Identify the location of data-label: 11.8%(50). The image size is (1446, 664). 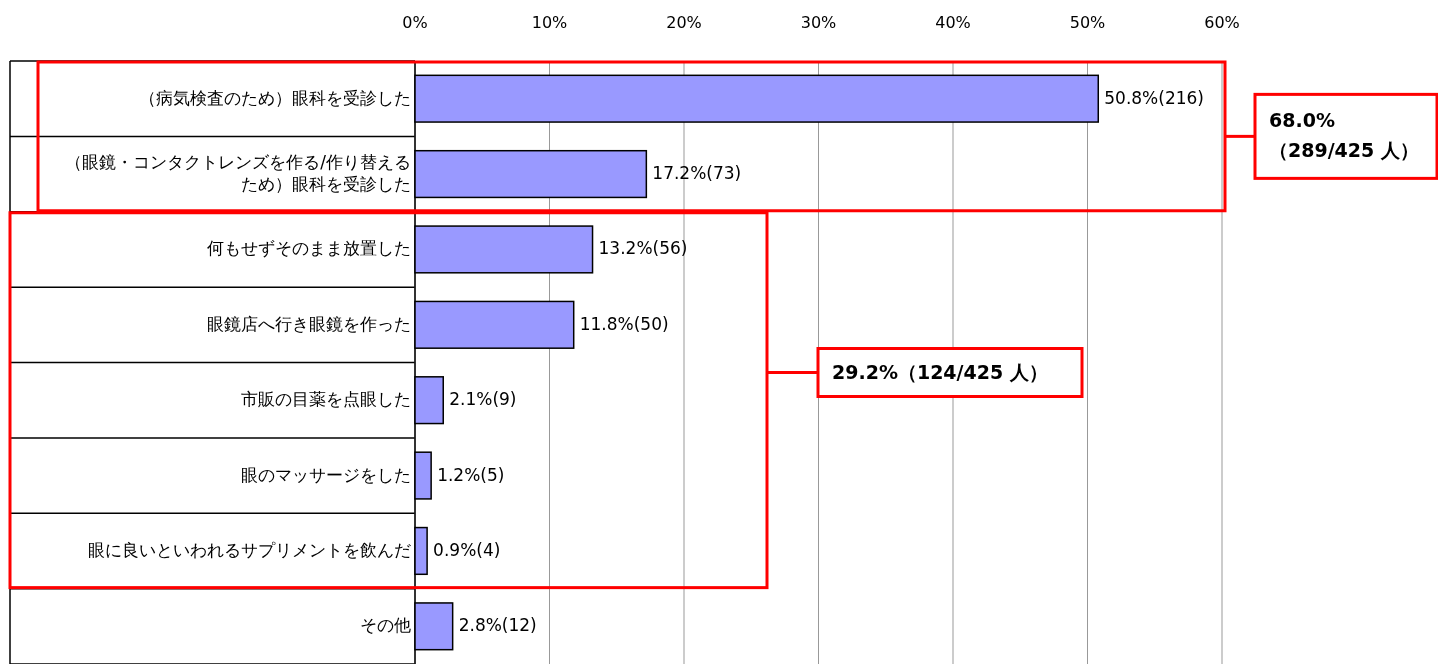
(624, 323).